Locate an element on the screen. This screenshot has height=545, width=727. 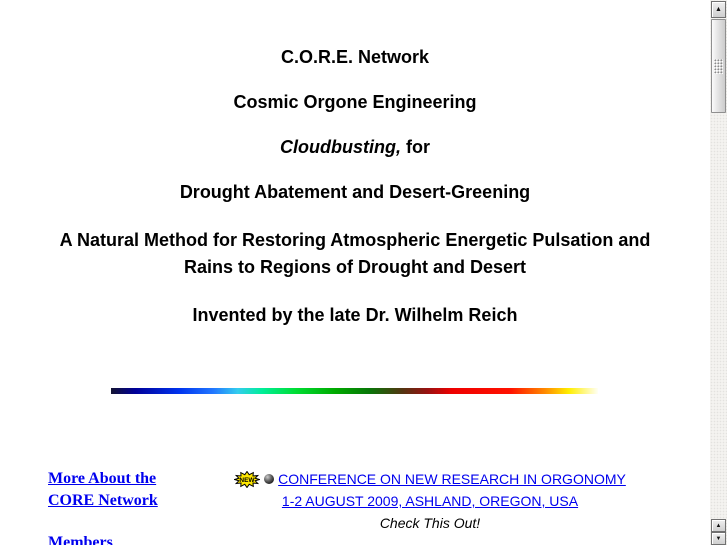
scrollbar-down-button-bottom: ▼ is located at coordinates (718, 538).